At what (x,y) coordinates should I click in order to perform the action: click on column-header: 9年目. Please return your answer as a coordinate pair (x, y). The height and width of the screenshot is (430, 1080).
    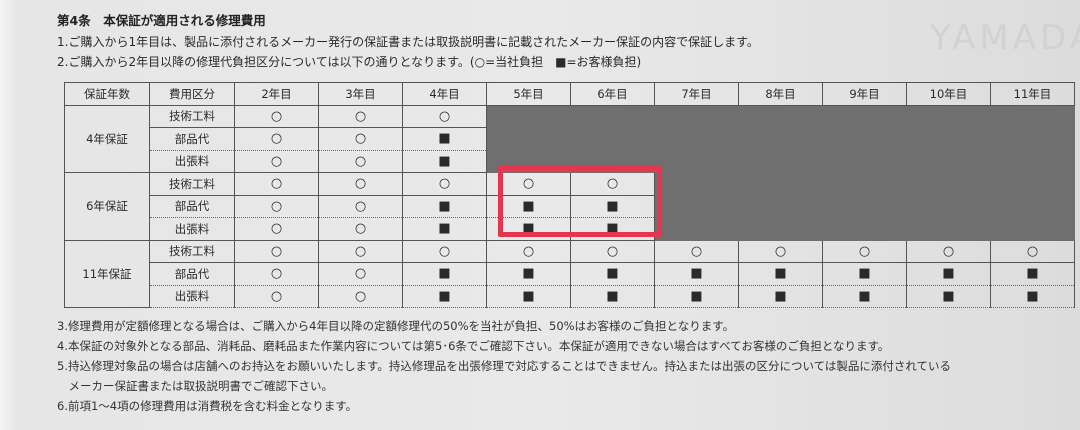
    Looking at the image, I should click on (864, 94).